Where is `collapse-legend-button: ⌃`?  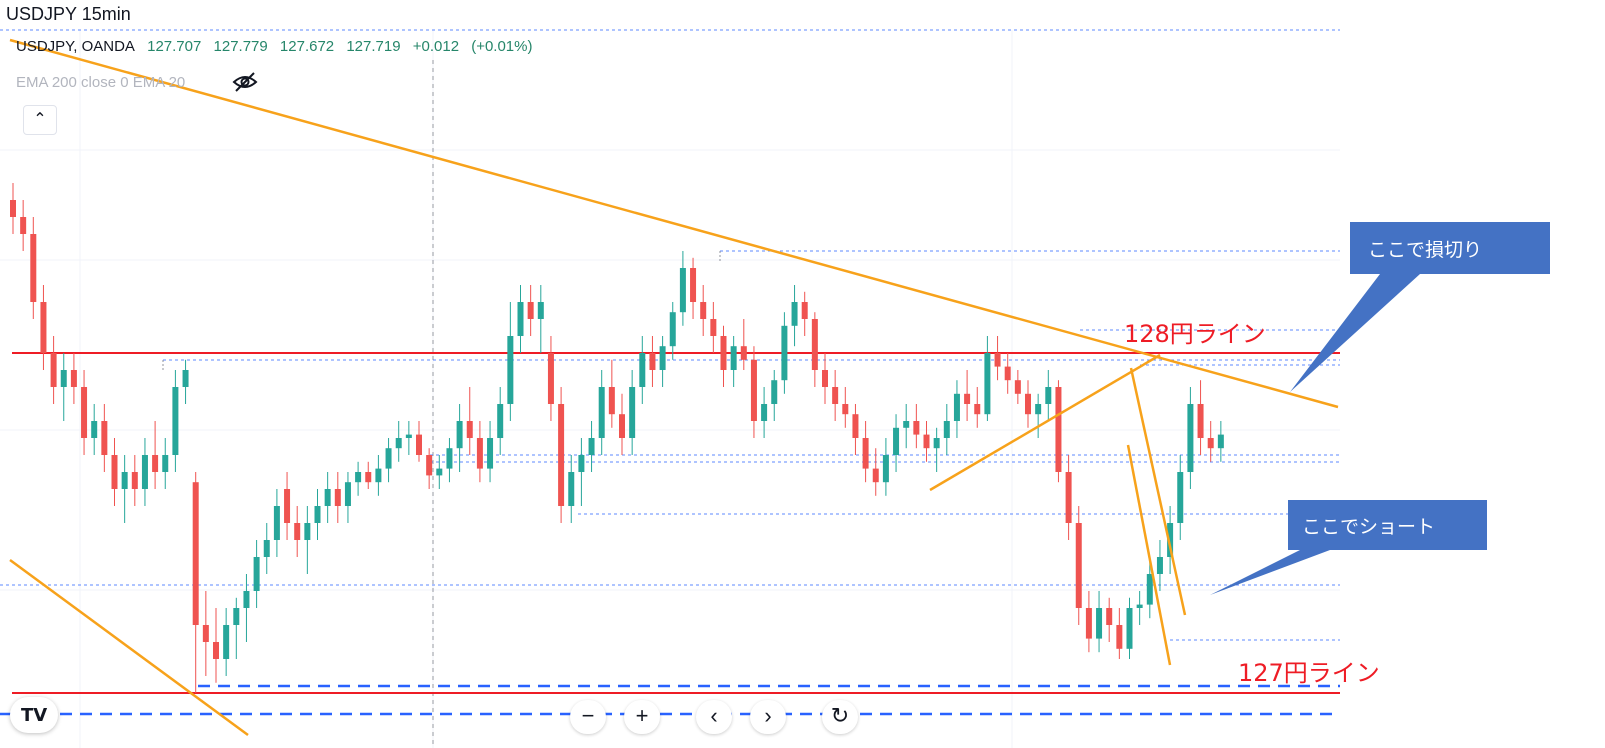 collapse-legend-button: ⌃ is located at coordinates (40, 120).